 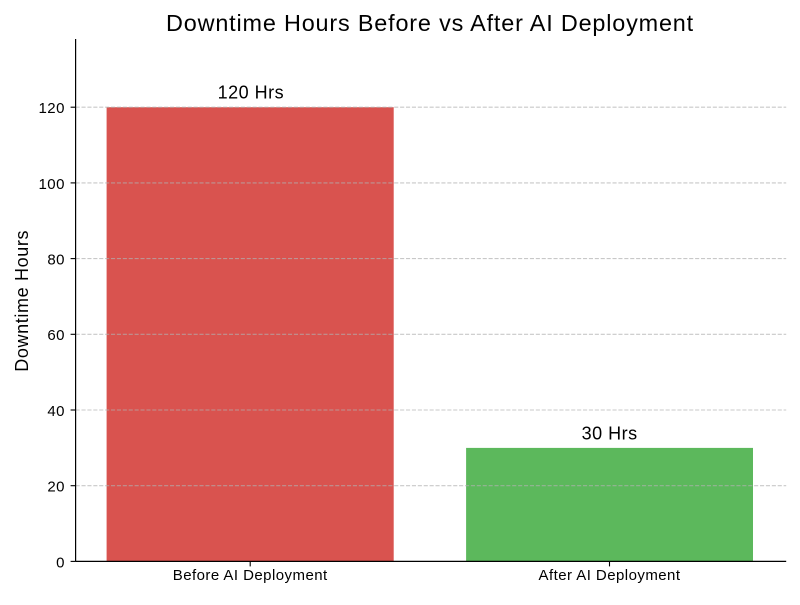 I want to click on svg-text: Before AI Deployment, so click(x=250, y=575).